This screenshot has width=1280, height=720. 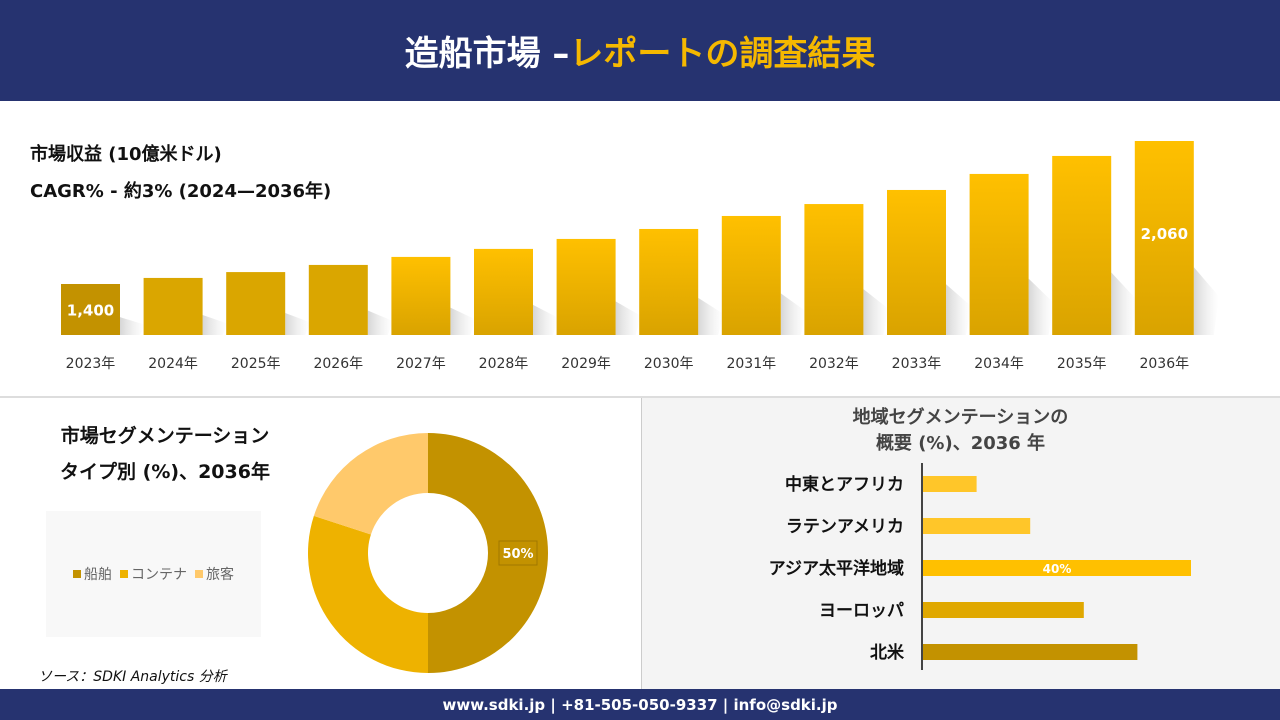 I want to click on year-tick-label: 2030年, so click(x=669, y=364).